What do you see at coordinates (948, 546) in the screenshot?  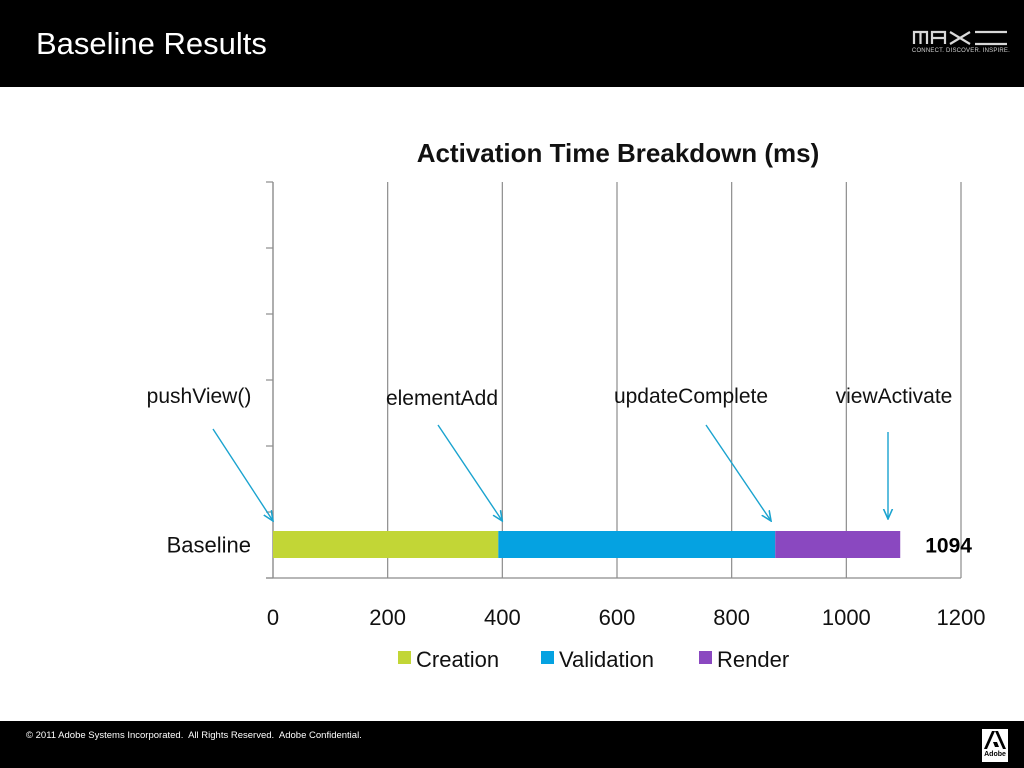 I see `total-label: 1094` at bounding box center [948, 546].